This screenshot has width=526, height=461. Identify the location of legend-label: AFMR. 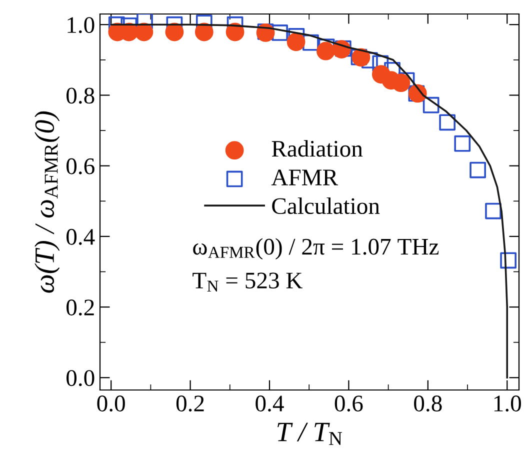
(304, 178).